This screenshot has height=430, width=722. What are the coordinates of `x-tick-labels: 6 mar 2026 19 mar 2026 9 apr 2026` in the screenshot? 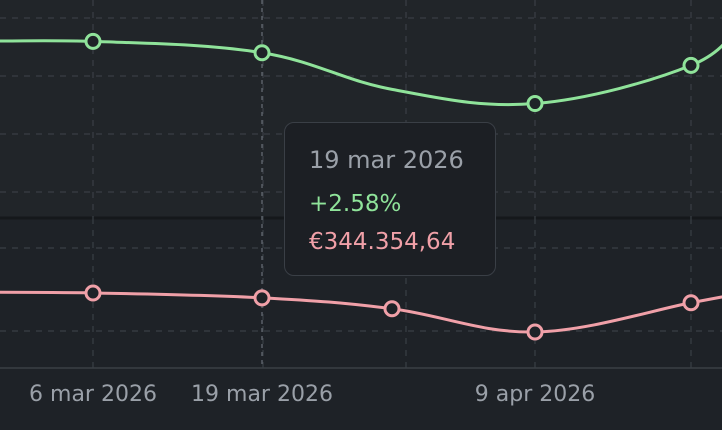 It's located at (312, 394).